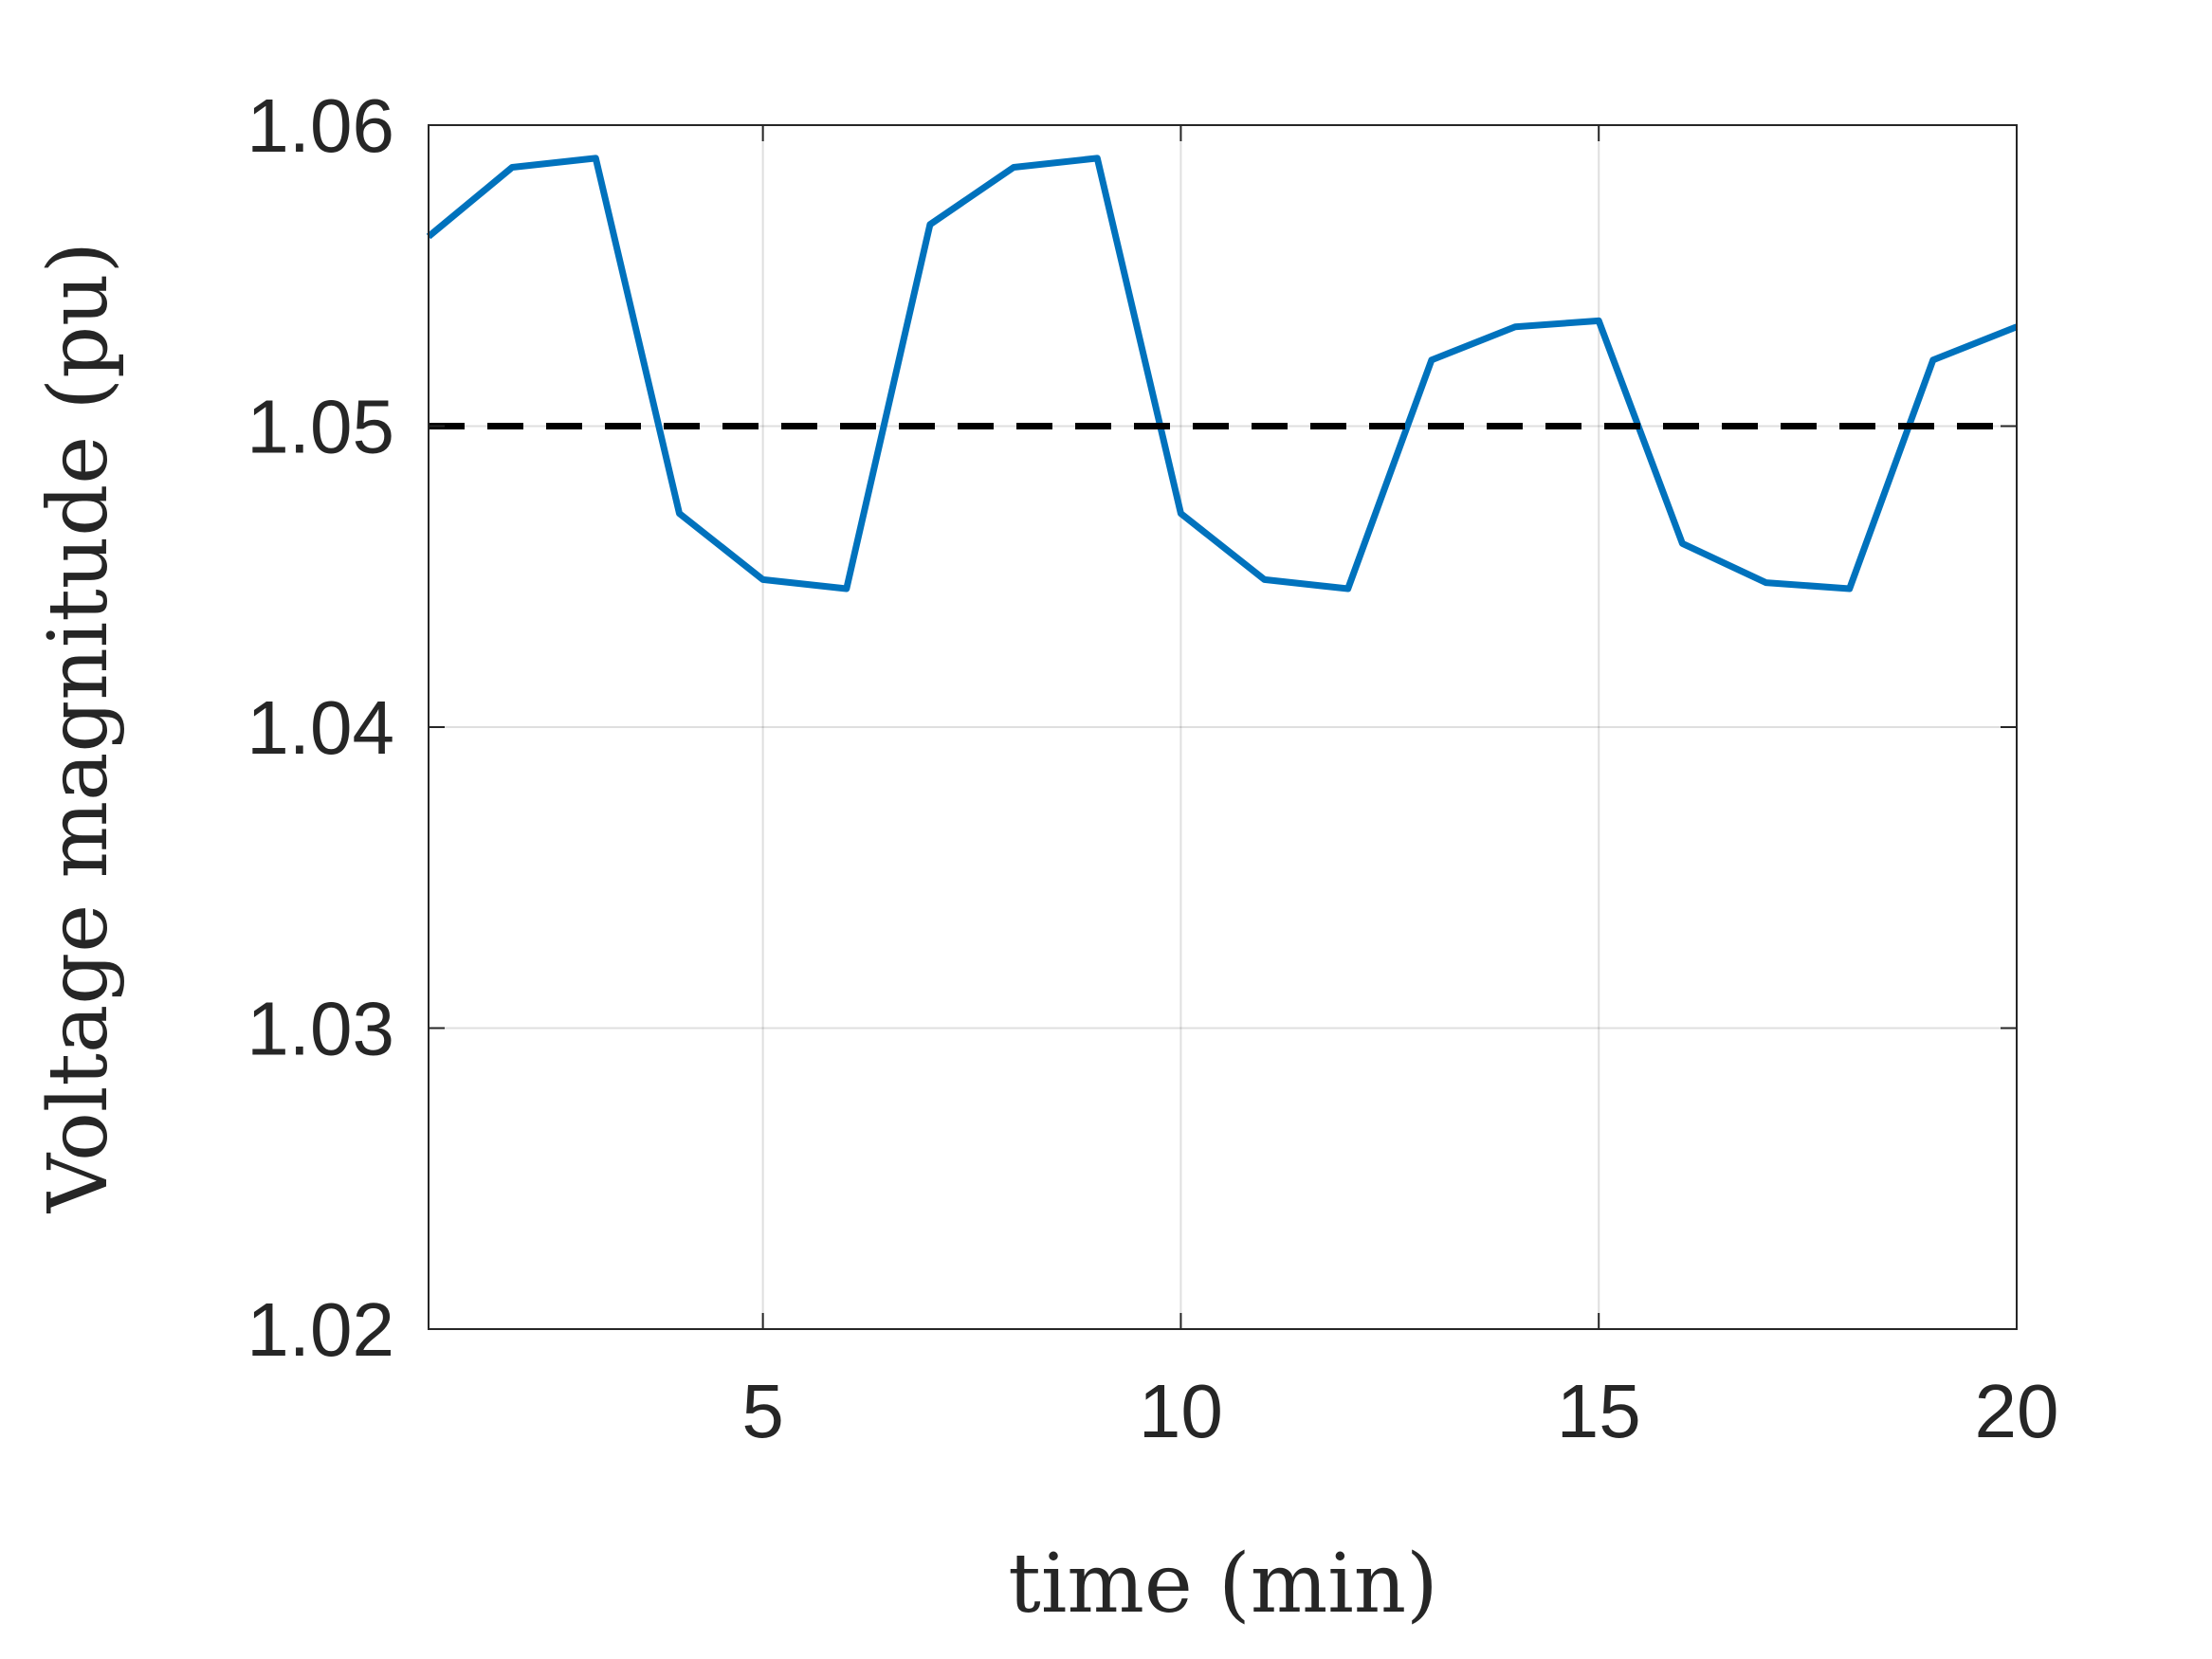 The width and height of the screenshot is (2212, 1659). I want to click on y-tick-labels: 1.02 1.03 1.04 1.05 1.06, so click(320, 727).